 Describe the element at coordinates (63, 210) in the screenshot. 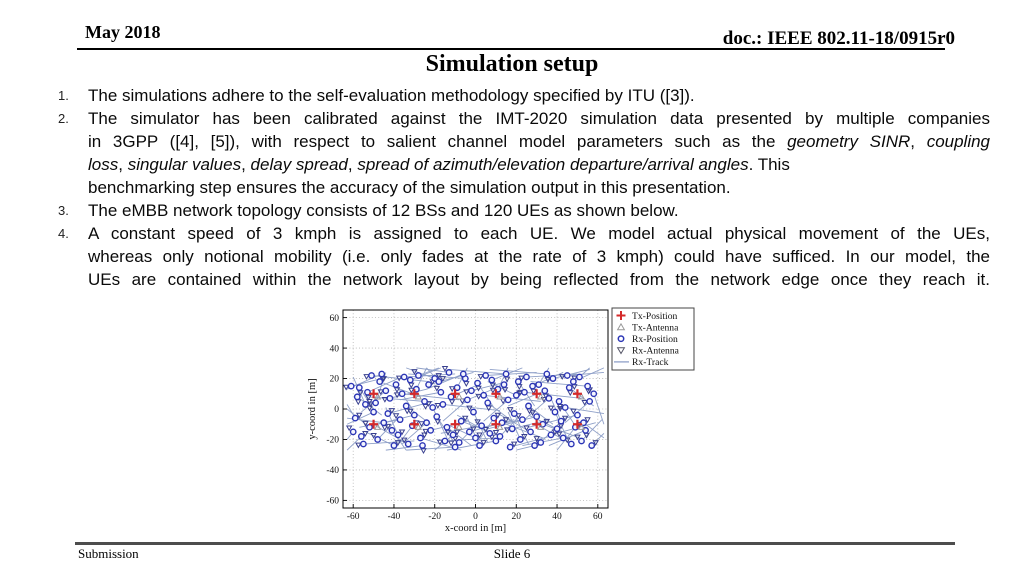

I see `list-item-number: 3.` at that location.